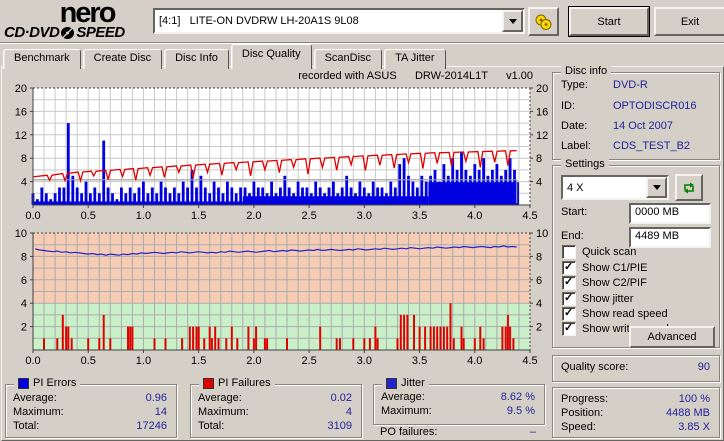 This screenshot has height=441, width=724. I want to click on po-failures-label: PO failures:, so click(409, 432).